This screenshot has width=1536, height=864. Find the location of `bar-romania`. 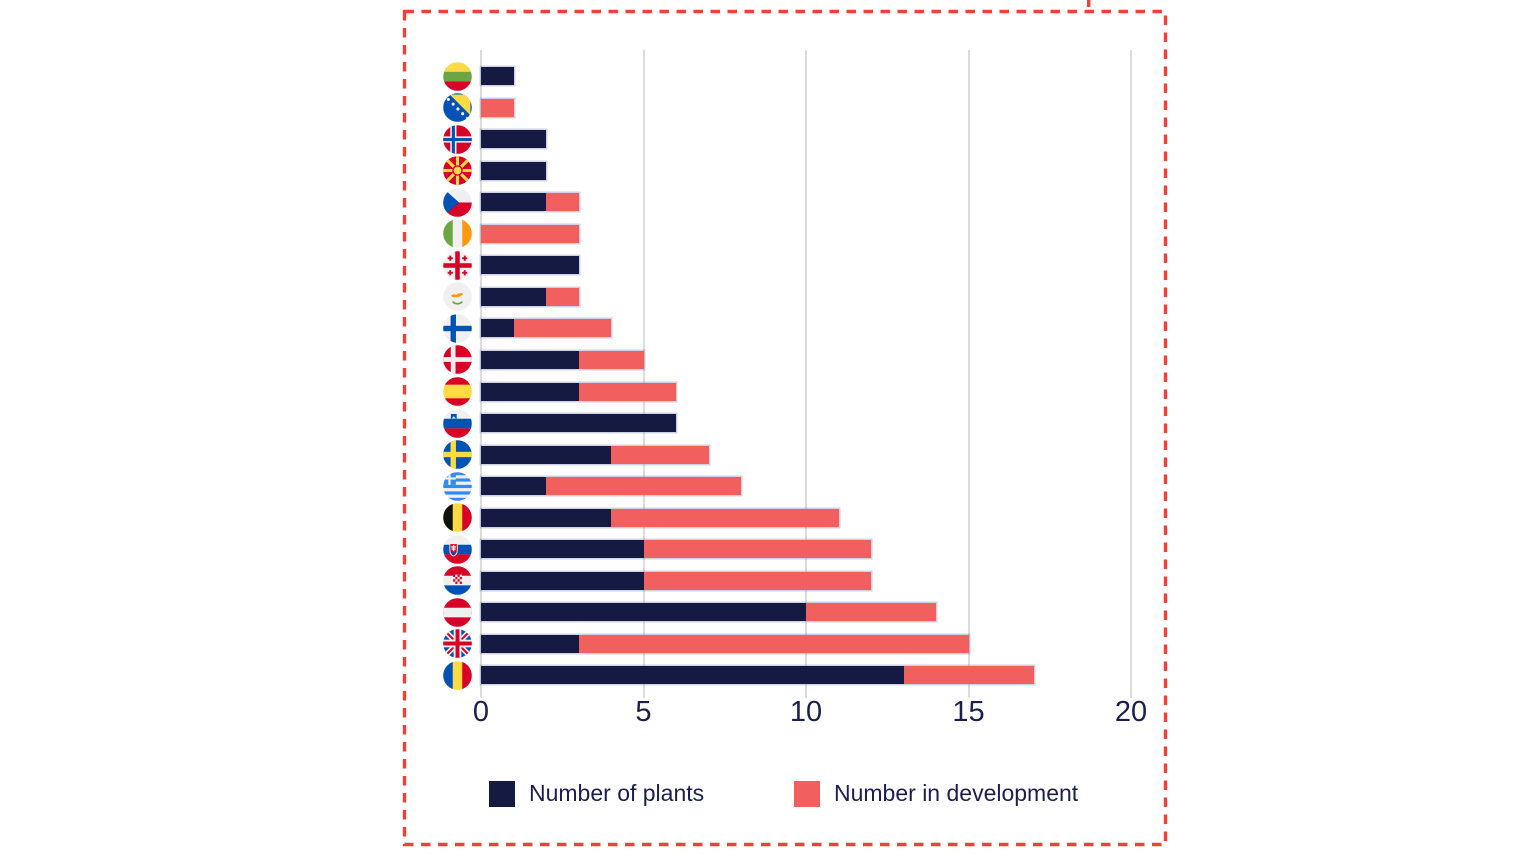

bar-romania is located at coordinates (757, 675).